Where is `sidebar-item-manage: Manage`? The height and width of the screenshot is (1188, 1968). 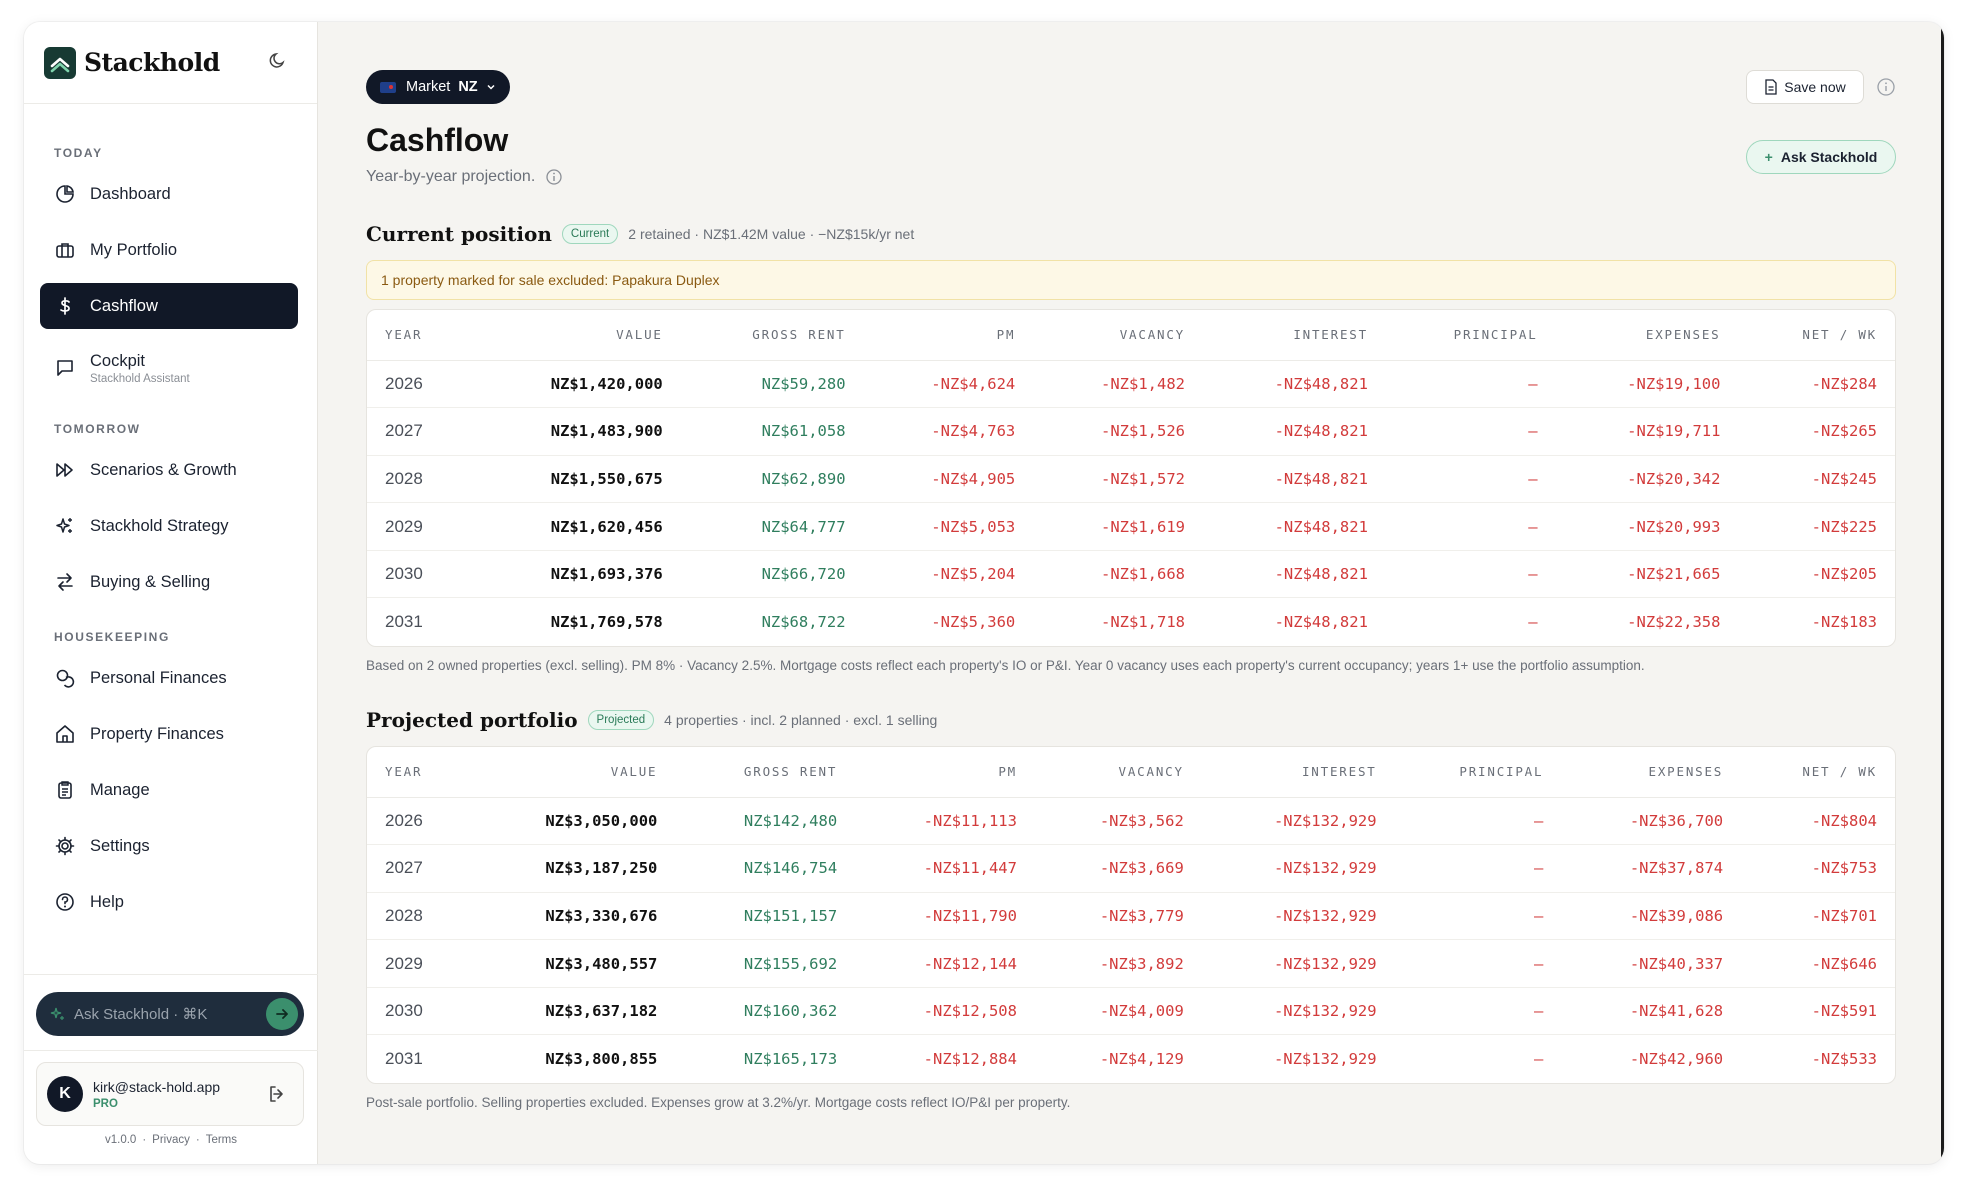 sidebar-item-manage: Manage is located at coordinates (169, 790).